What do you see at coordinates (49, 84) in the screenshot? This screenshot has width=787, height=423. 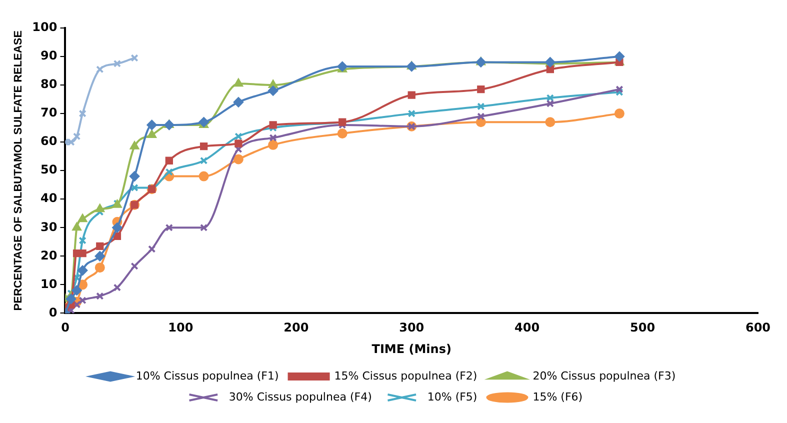 I see `y-tick-label: 80` at bounding box center [49, 84].